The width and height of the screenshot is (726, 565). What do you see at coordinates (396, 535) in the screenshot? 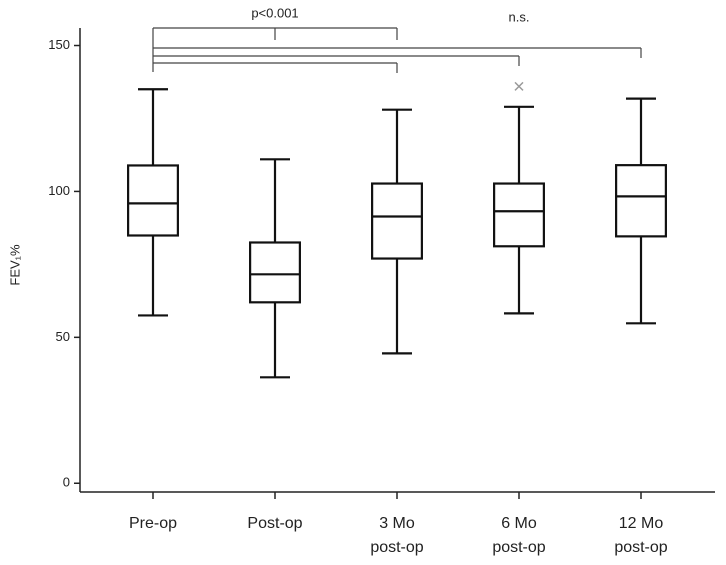
I see `x-tick-label: 3 Mo post-op` at bounding box center [396, 535].